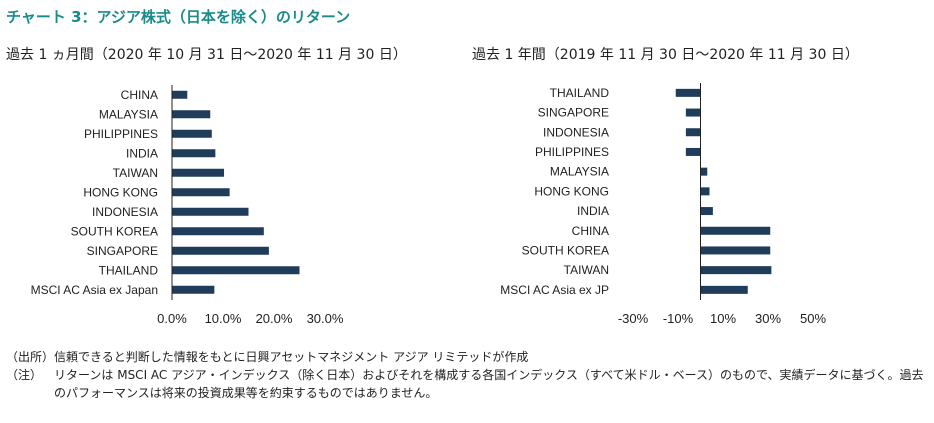 The image size is (934, 423). I want to click on tick-label: -10%, so click(678, 318).